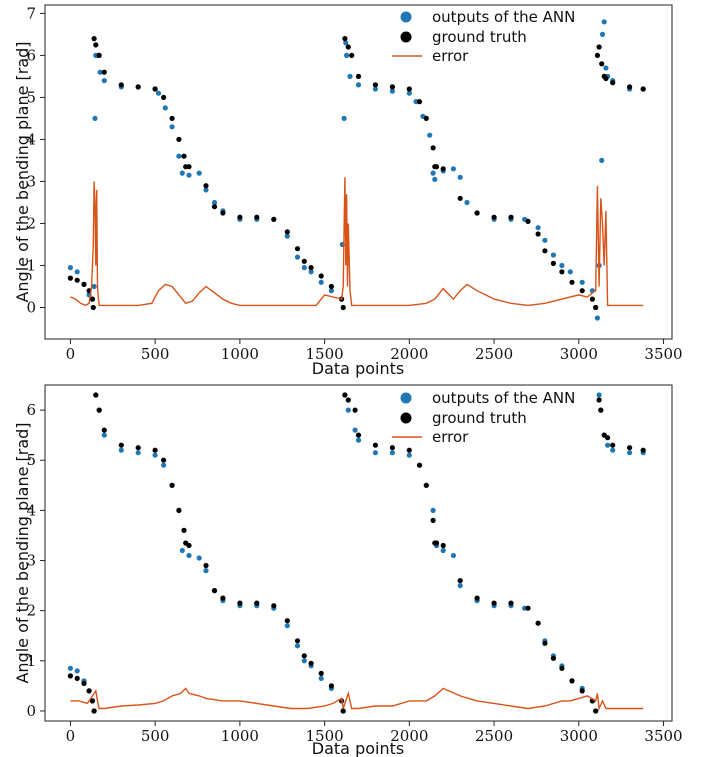 Image resolution: width=709 pixels, height=757 pixels. What do you see at coordinates (406, 17) in the screenshot?
I see `legend-ann-marker` at bounding box center [406, 17].